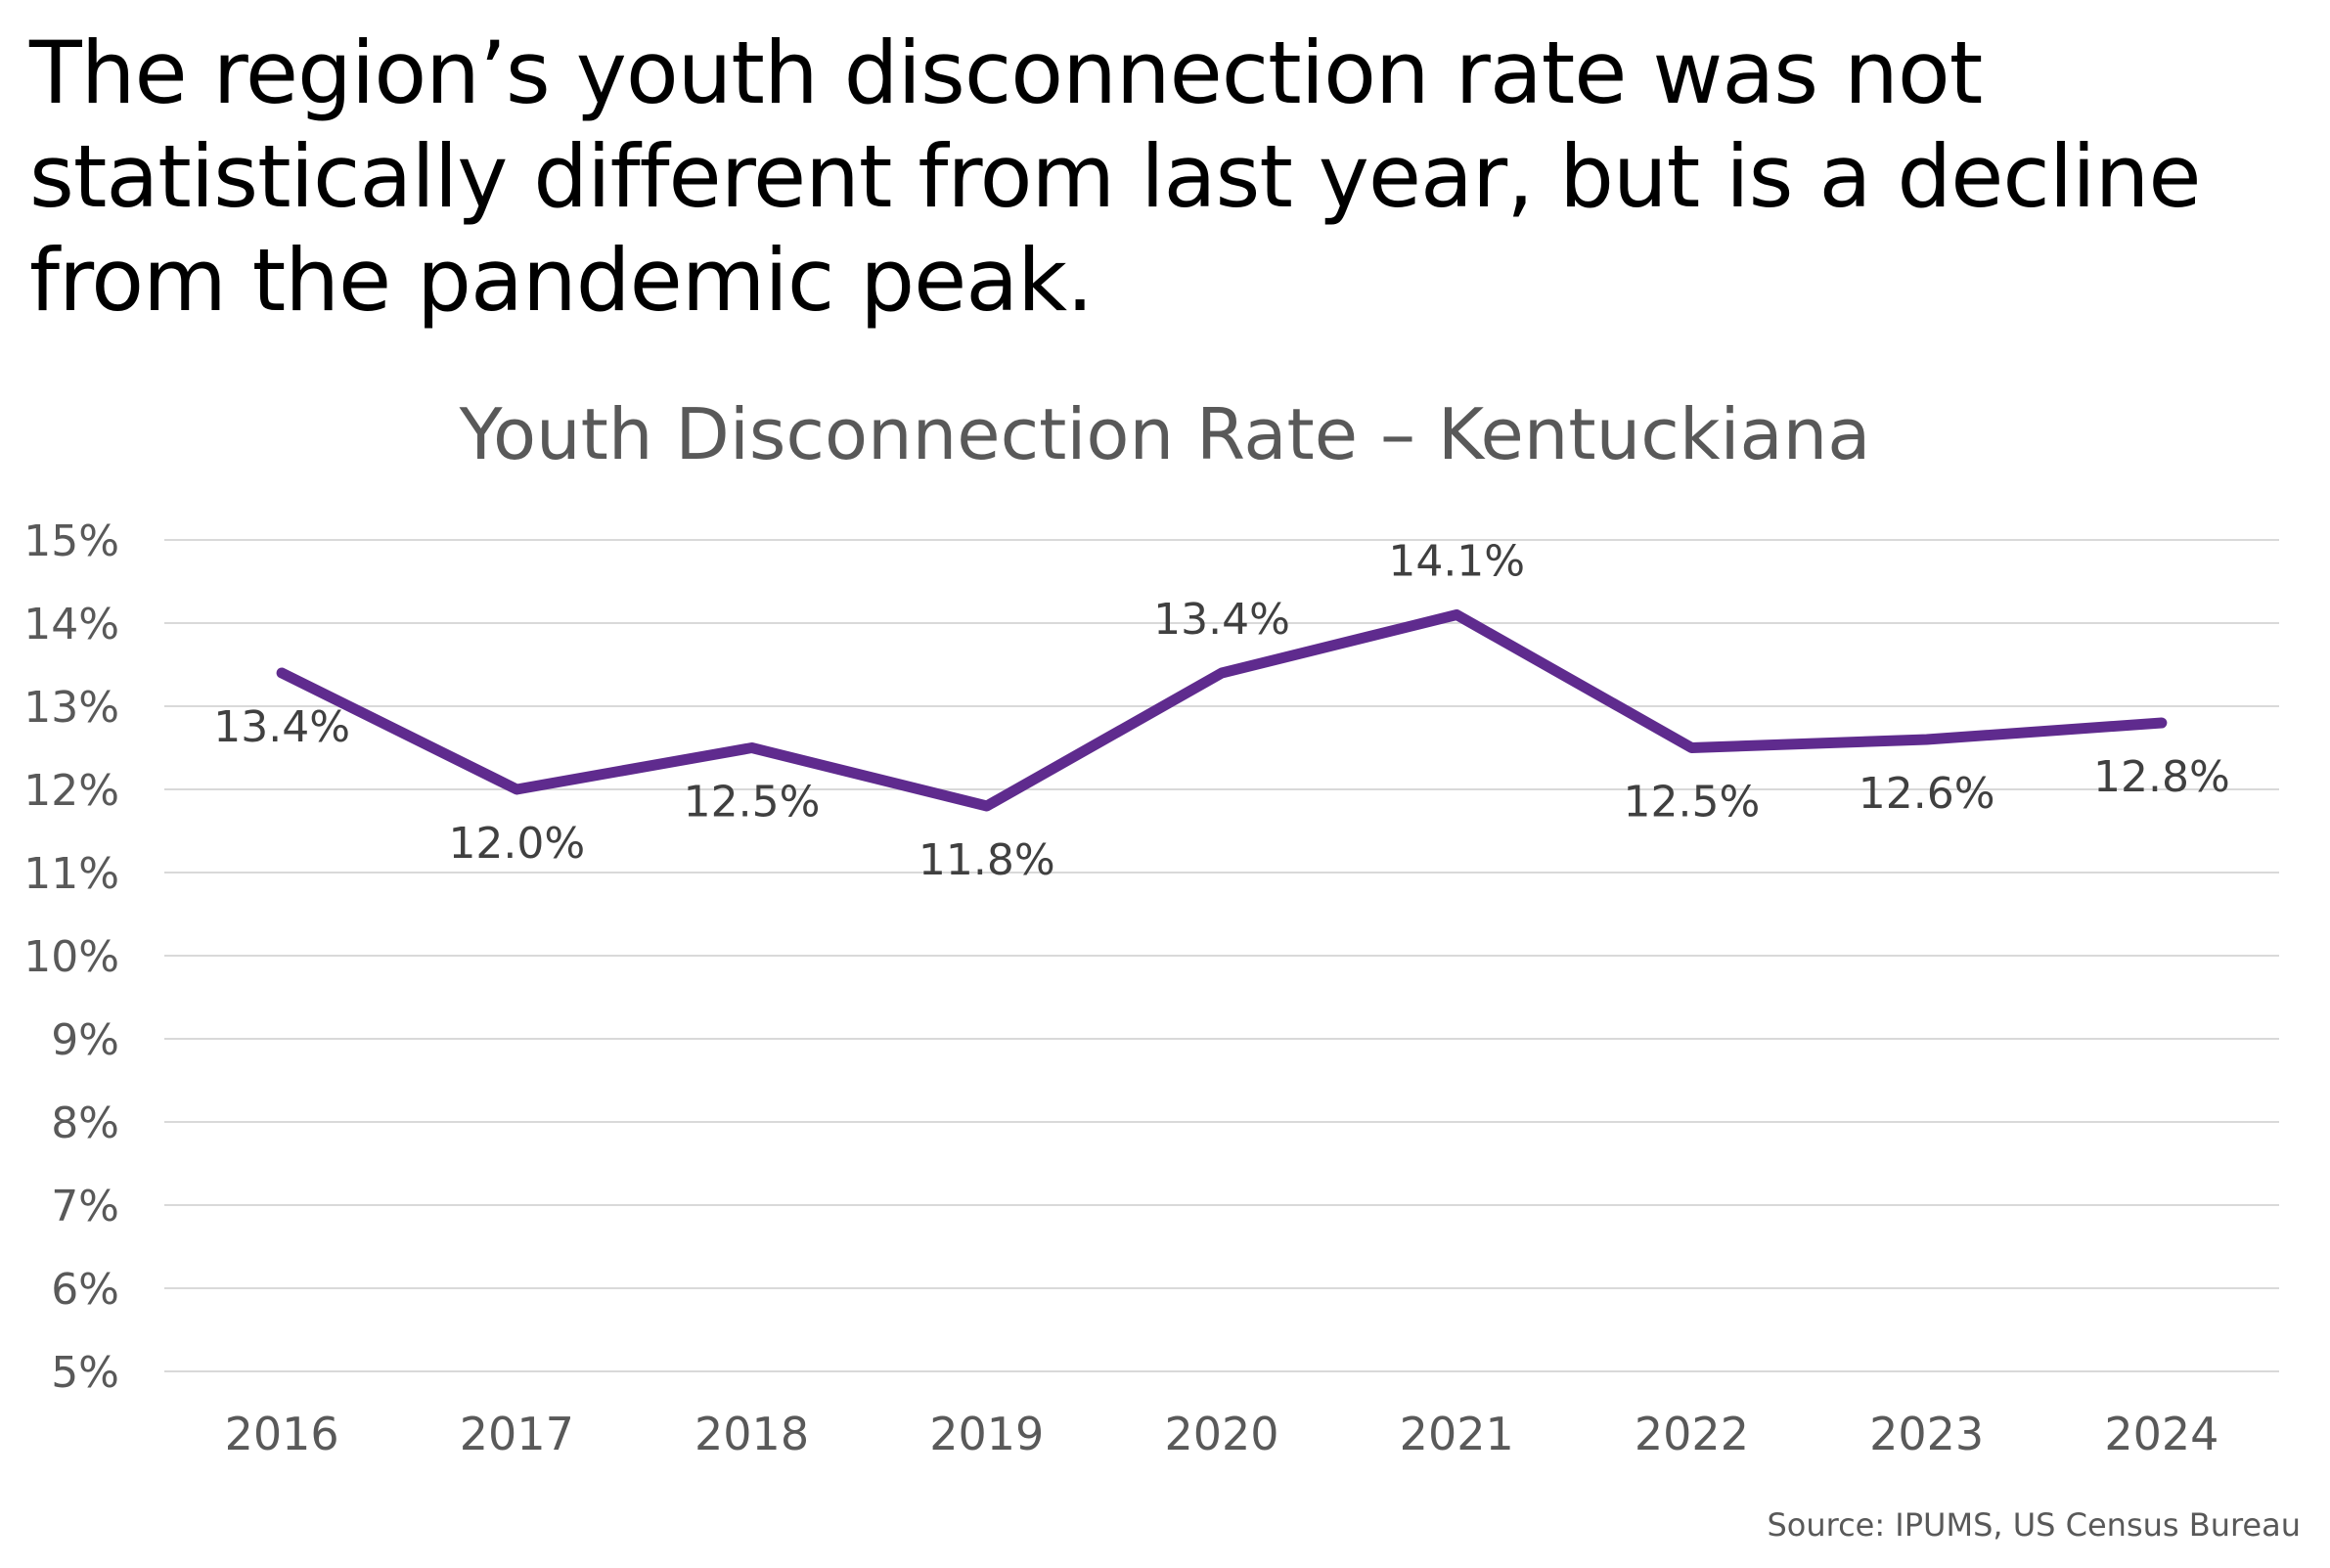 This screenshot has height=1568, width=2330. I want to click on data-label: 11.8%, so click(987, 860).